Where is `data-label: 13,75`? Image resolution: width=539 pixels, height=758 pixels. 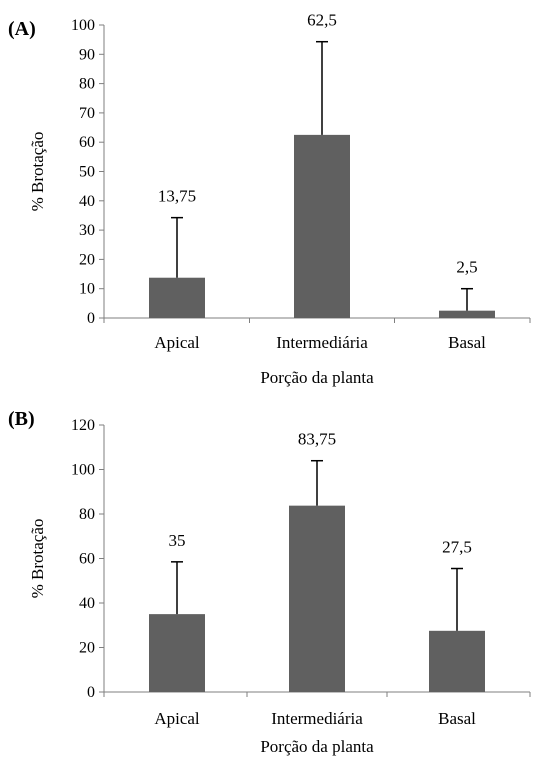 data-label: 13,75 is located at coordinates (177, 196).